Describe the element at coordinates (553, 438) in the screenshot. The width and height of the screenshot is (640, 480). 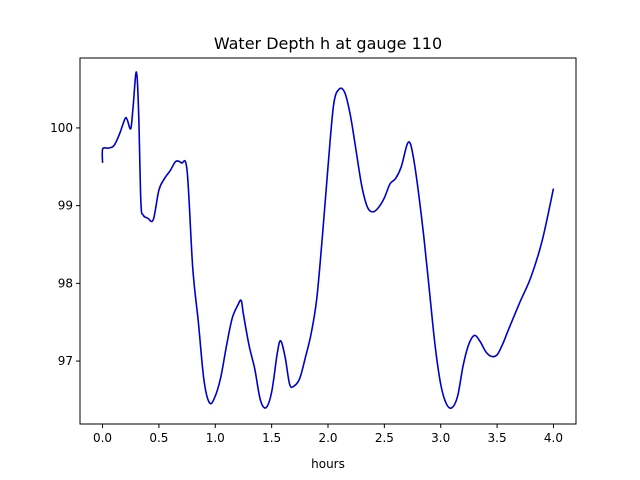
I see `x-tick-label: 4.0` at that location.